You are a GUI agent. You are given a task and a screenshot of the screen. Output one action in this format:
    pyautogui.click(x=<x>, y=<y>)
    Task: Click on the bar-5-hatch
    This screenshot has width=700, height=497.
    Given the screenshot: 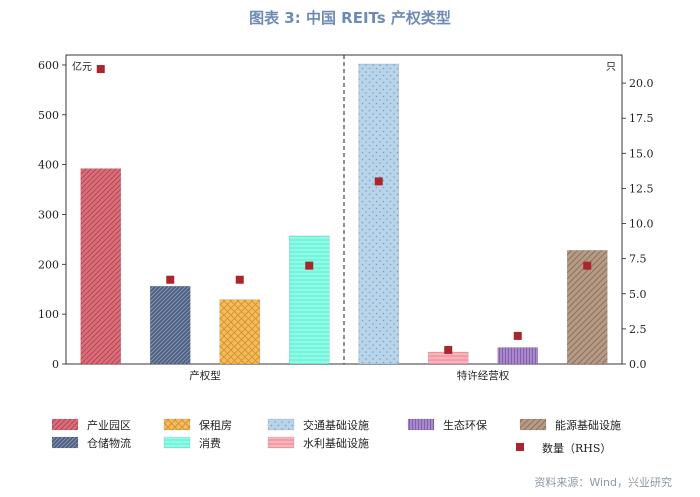 What is the action you would take?
    pyautogui.click(x=378, y=213)
    